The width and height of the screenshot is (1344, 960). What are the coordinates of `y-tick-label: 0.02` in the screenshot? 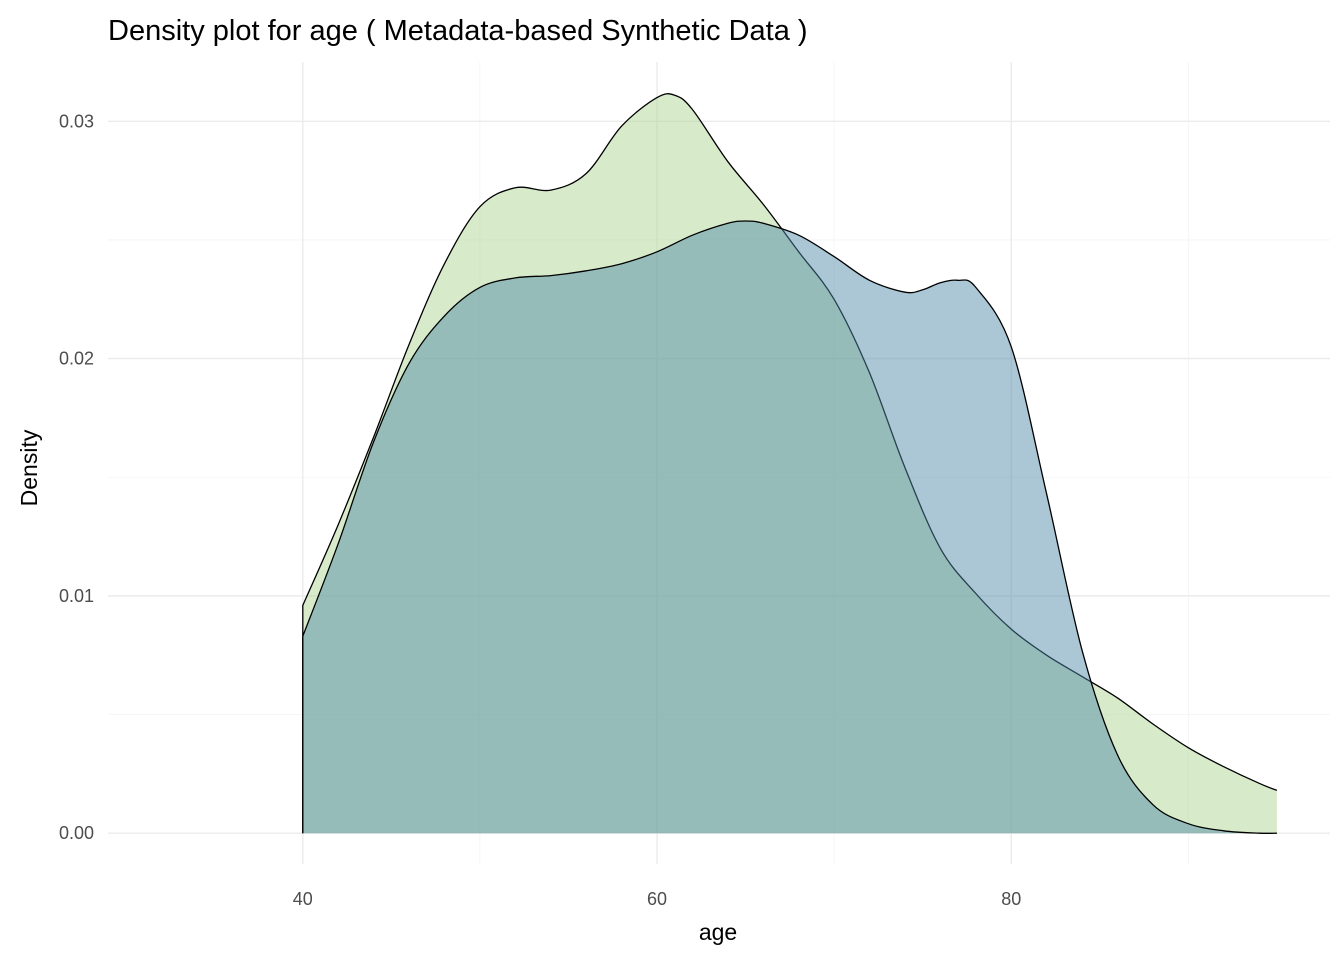 It's located at (76, 359).